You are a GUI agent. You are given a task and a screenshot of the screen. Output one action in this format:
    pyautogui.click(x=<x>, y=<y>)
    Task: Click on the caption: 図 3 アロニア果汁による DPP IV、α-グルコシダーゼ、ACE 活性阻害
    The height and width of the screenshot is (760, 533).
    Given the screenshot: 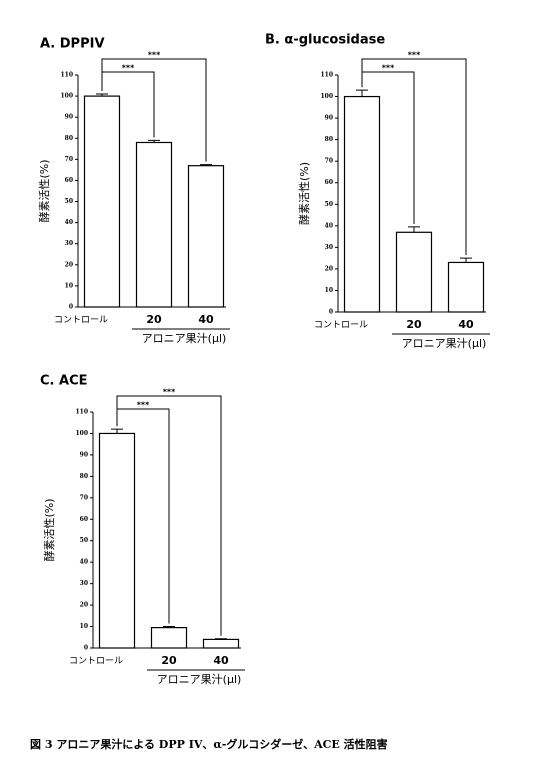 What is the action you would take?
    pyautogui.click(x=209, y=744)
    